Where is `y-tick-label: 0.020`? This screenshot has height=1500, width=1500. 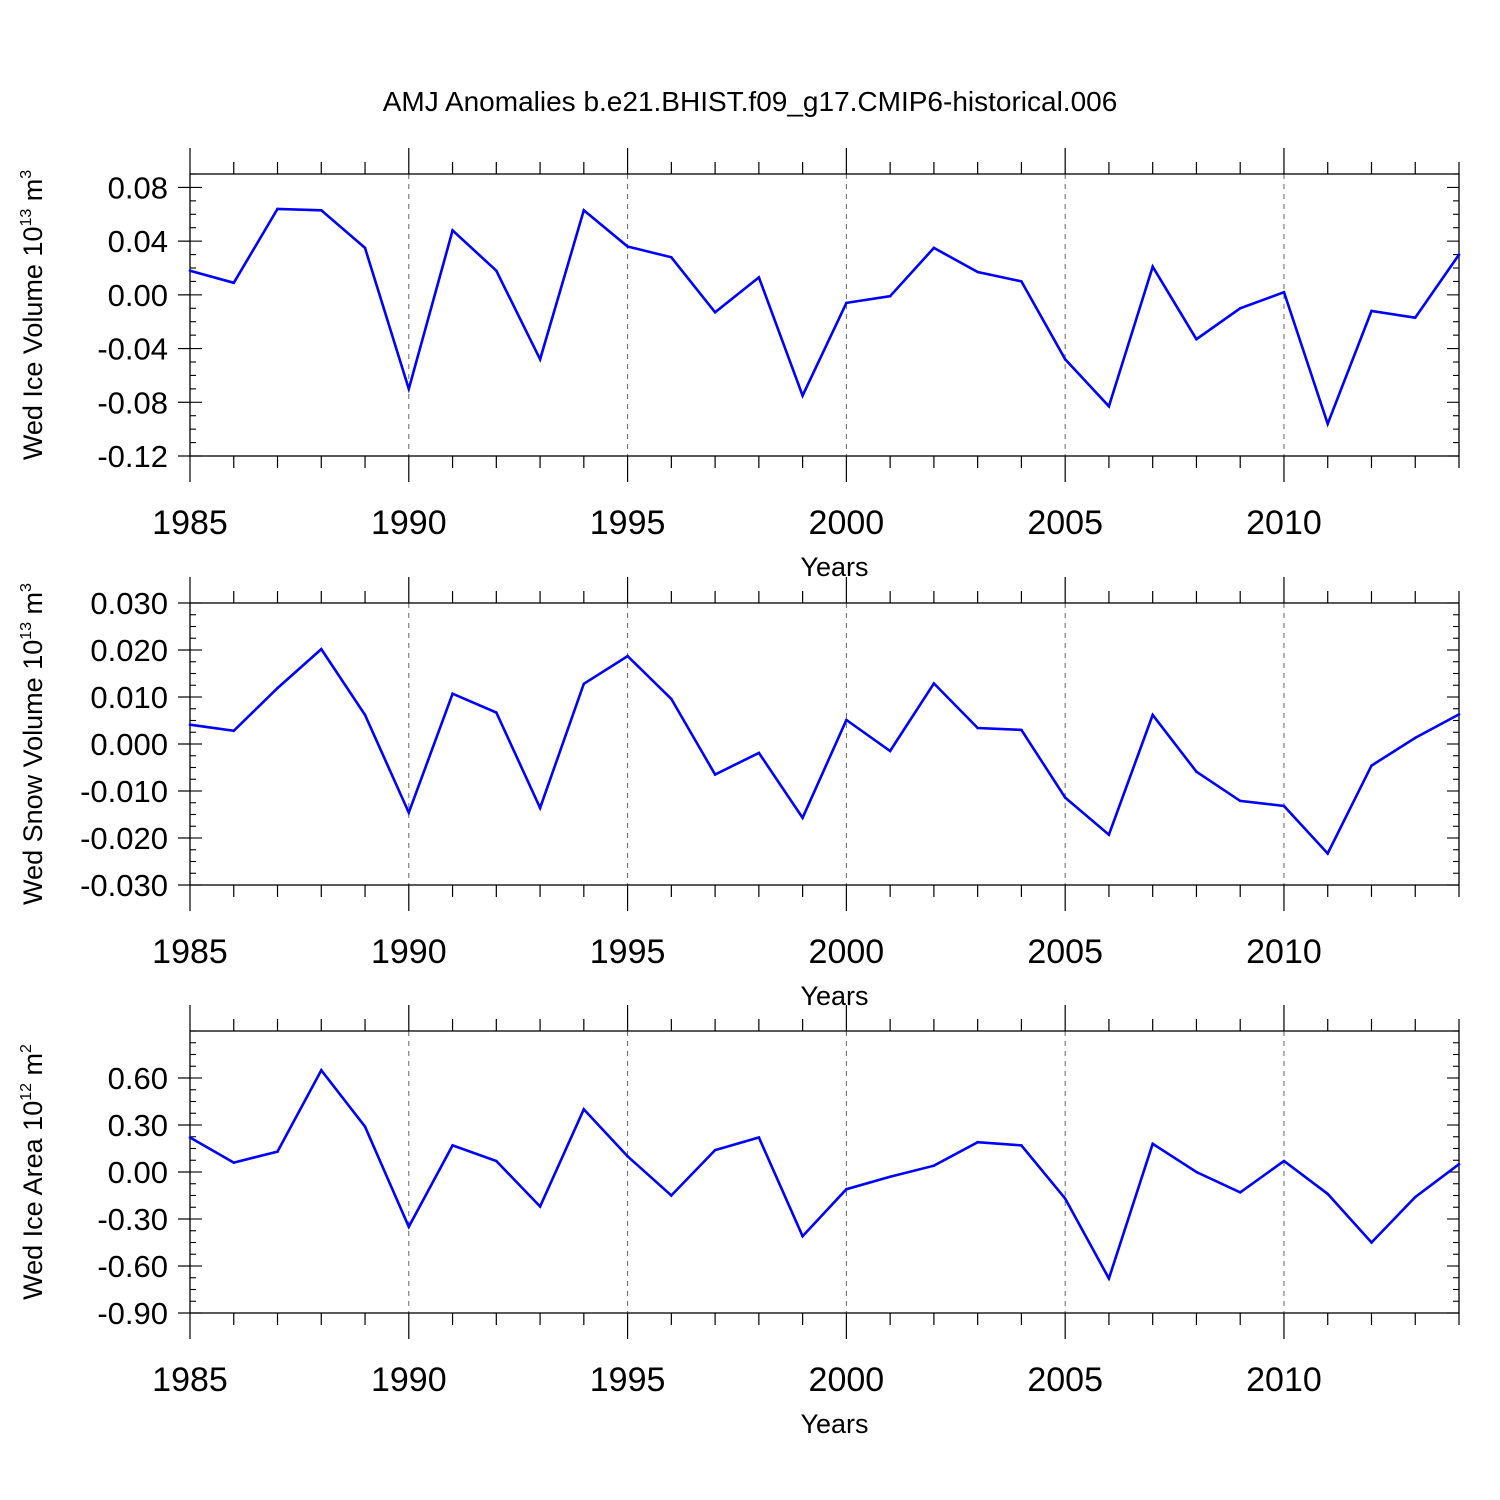 y-tick-label: 0.020 is located at coordinates (129, 650).